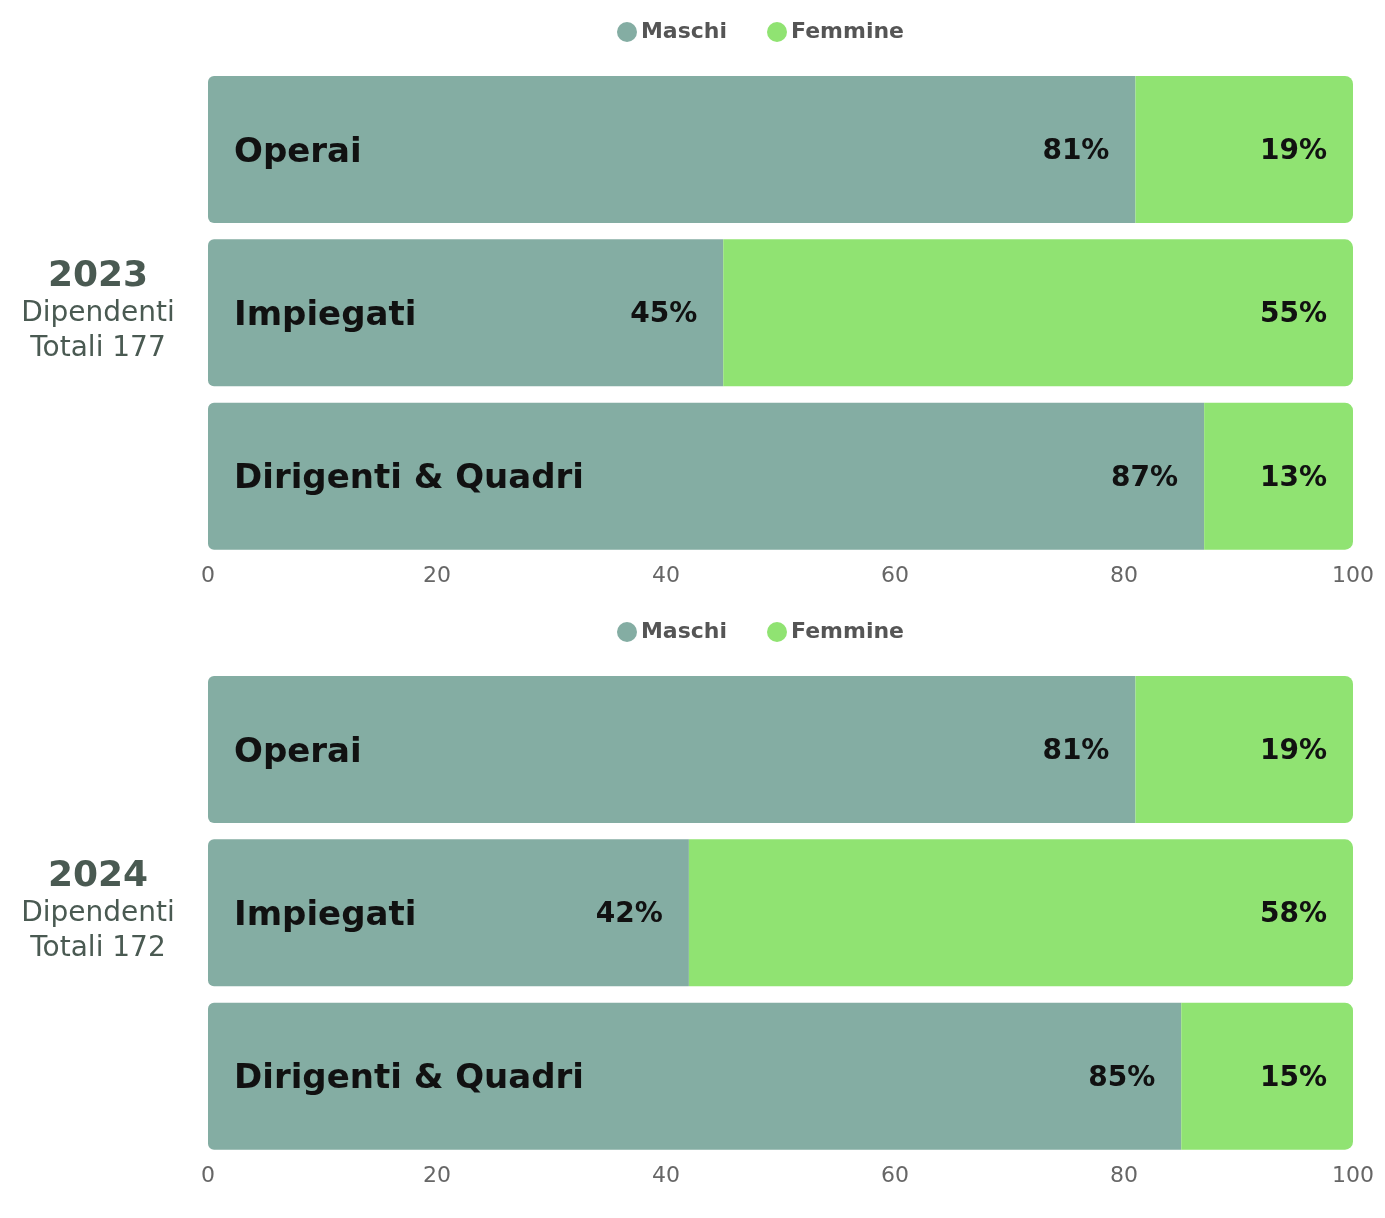 This screenshot has height=1218, width=1385. What do you see at coordinates (1293, 913) in the screenshot?
I see `data-label: 58%` at bounding box center [1293, 913].